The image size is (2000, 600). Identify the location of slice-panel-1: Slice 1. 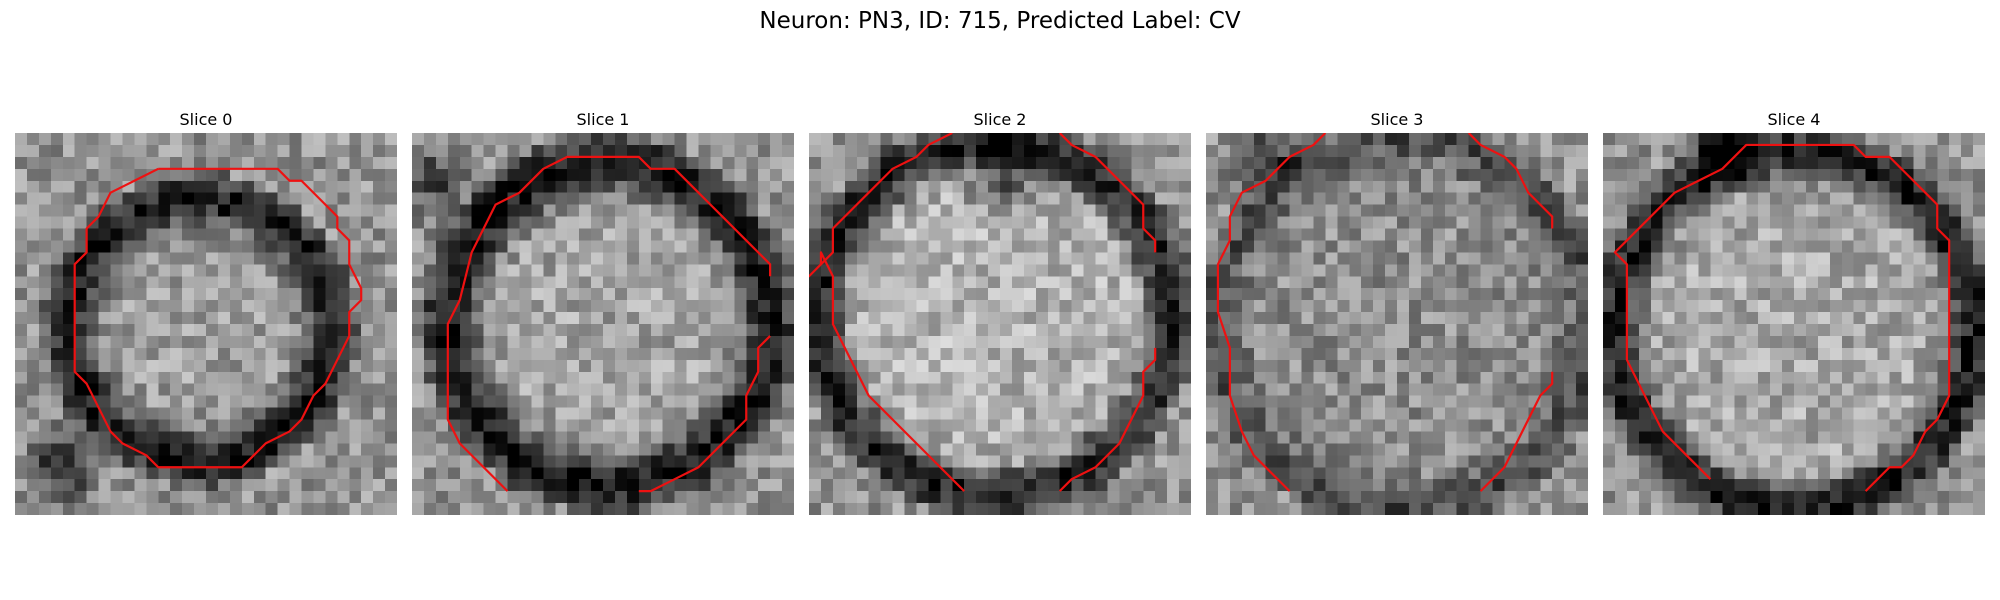
(603, 312).